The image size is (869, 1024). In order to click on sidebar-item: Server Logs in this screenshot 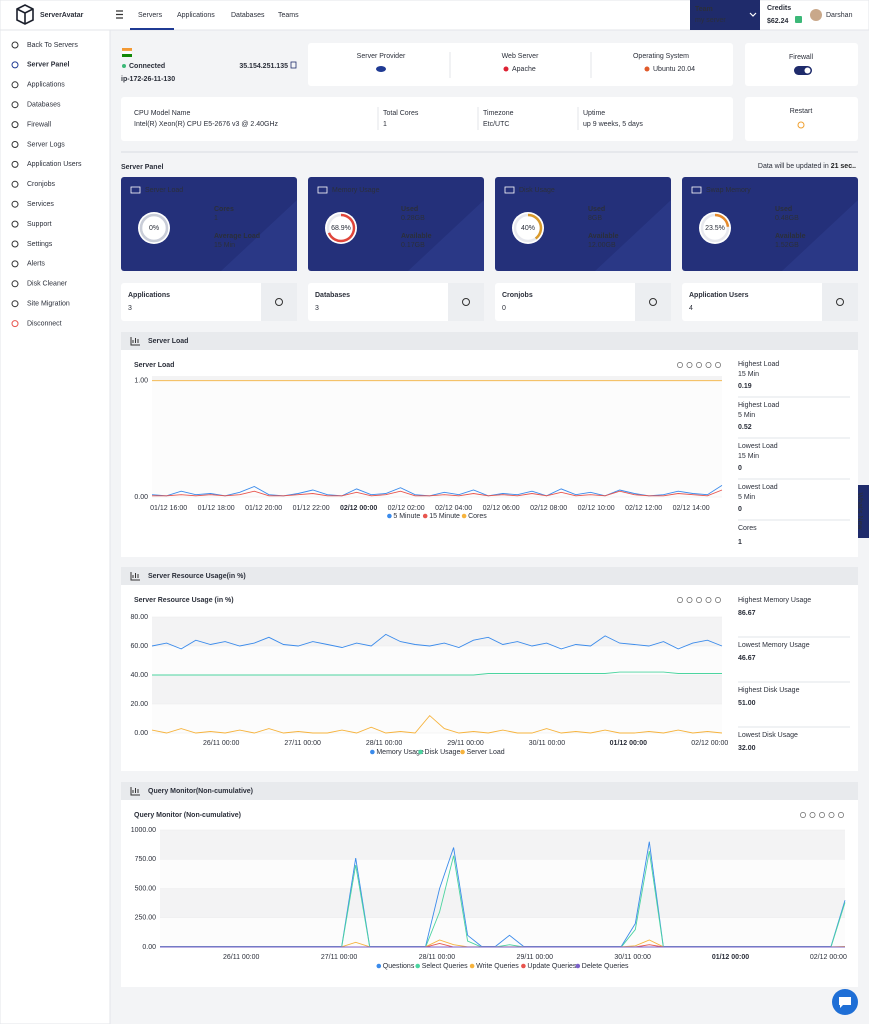, I will do `click(46, 144)`.